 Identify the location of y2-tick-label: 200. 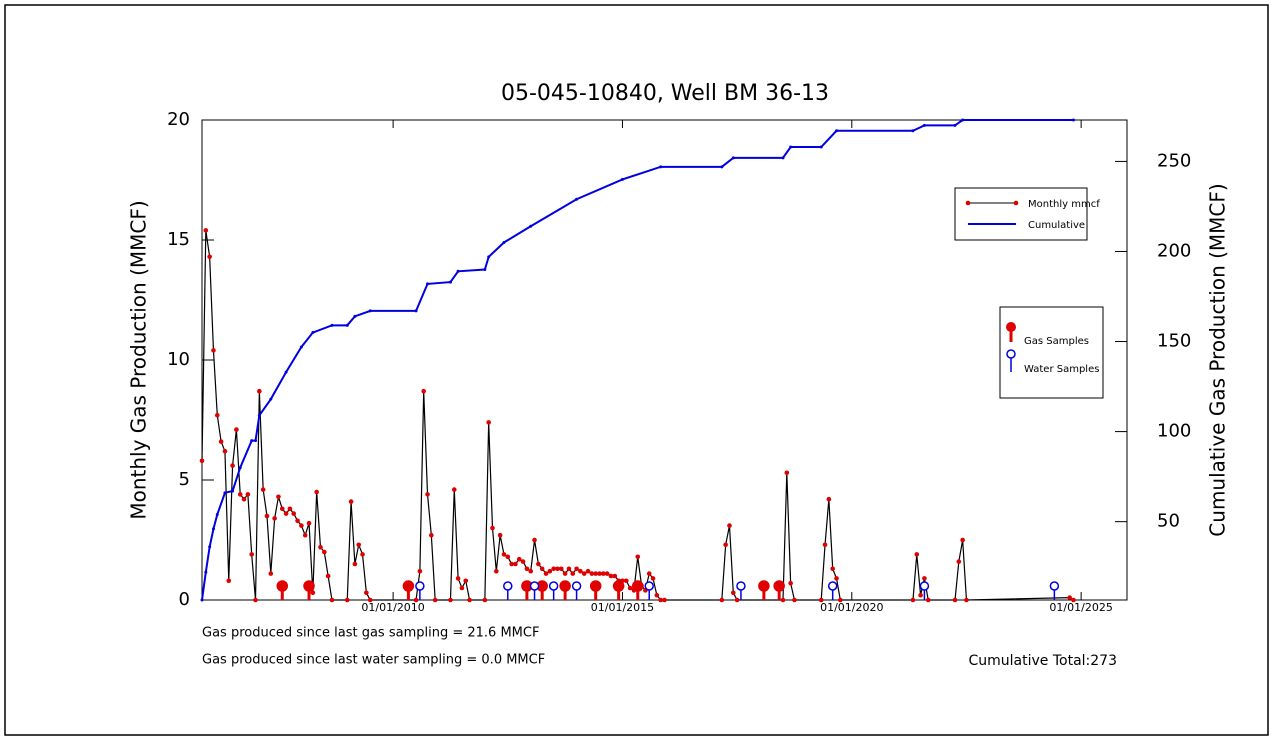
(1174, 250).